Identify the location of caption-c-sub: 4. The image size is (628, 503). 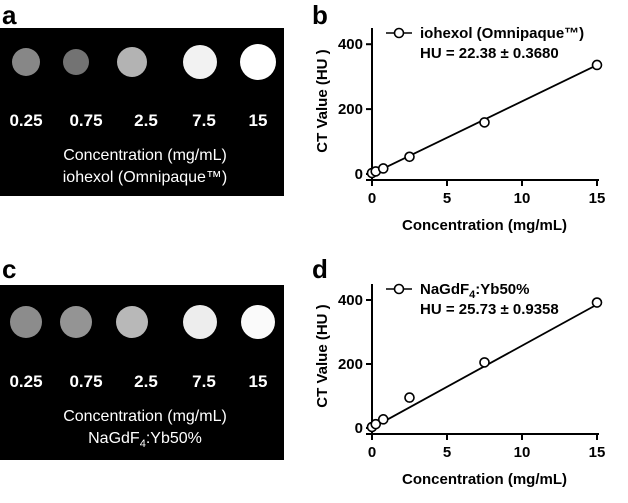
(143, 444).